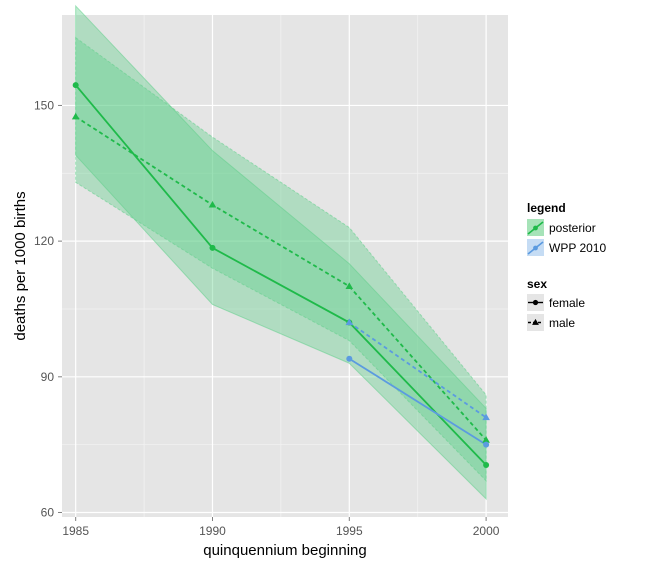 The image size is (650, 567). What do you see at coordinates (537, 284) in the screenshot?
I see `legend-sex-title: sex` at bounding box center [537, 284].